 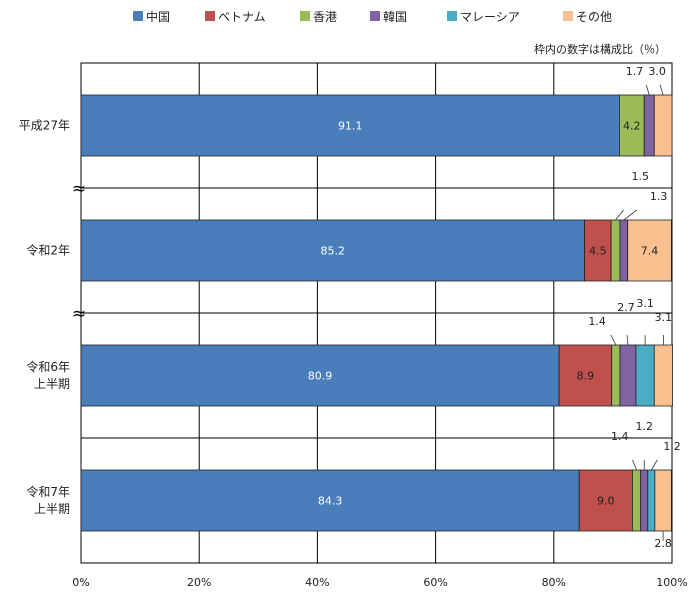 I want to click on data-label: 85.2, so click(x=333, y=251).